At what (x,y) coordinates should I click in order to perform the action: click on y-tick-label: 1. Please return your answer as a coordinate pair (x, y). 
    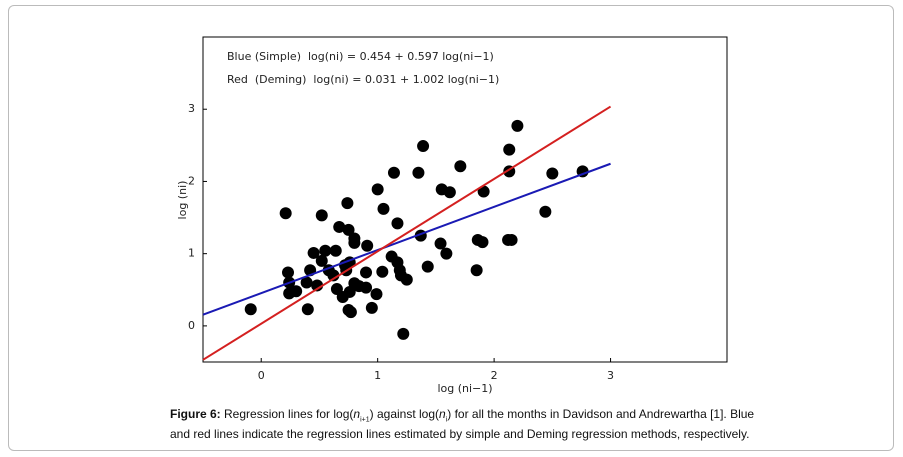
    Looking at the image, I should click on (191, 253).